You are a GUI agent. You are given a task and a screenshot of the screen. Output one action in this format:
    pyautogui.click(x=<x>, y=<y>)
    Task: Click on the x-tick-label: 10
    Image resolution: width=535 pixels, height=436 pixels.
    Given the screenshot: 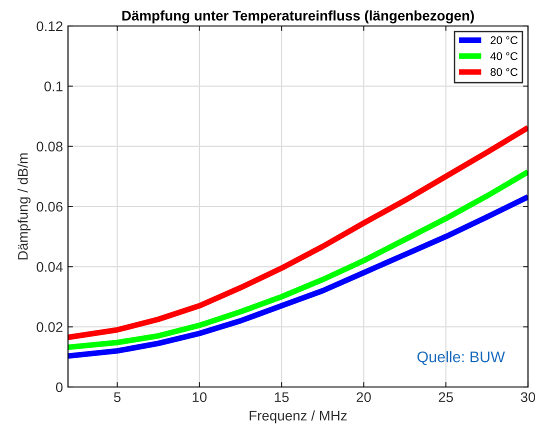 What is the action you would take?
    pyautogui.click(x=199, y=397)
    